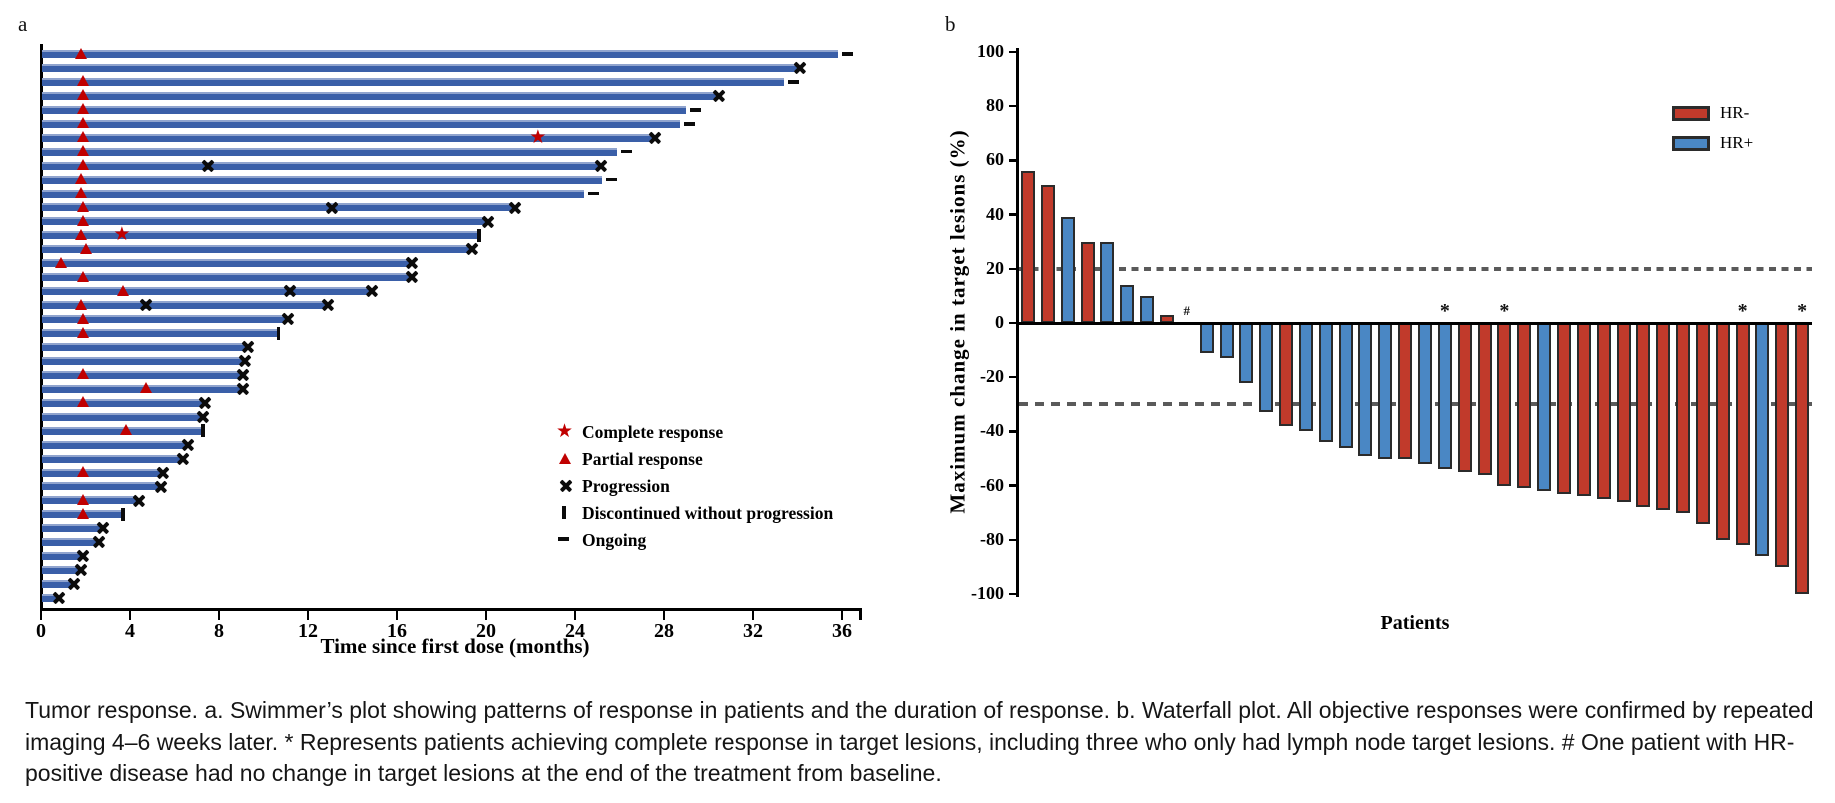  What do you see at coordinates (1415, 623) in the screenshot?
I see `waterfall-x-axis-title: Patients` at bounding box center [1415, 623].